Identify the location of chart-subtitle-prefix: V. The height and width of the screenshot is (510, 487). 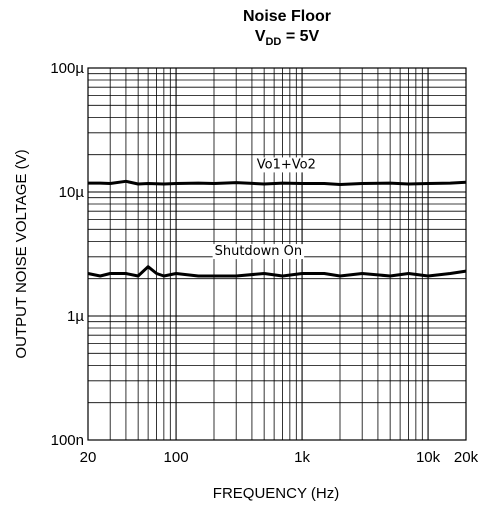
(260, 36).